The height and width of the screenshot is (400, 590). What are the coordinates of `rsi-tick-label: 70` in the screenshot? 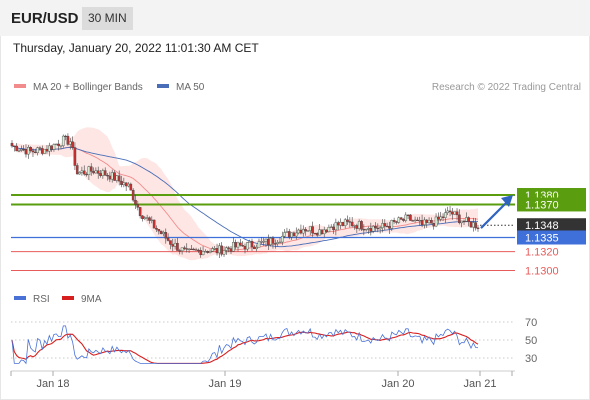 It's located at (531, 323).